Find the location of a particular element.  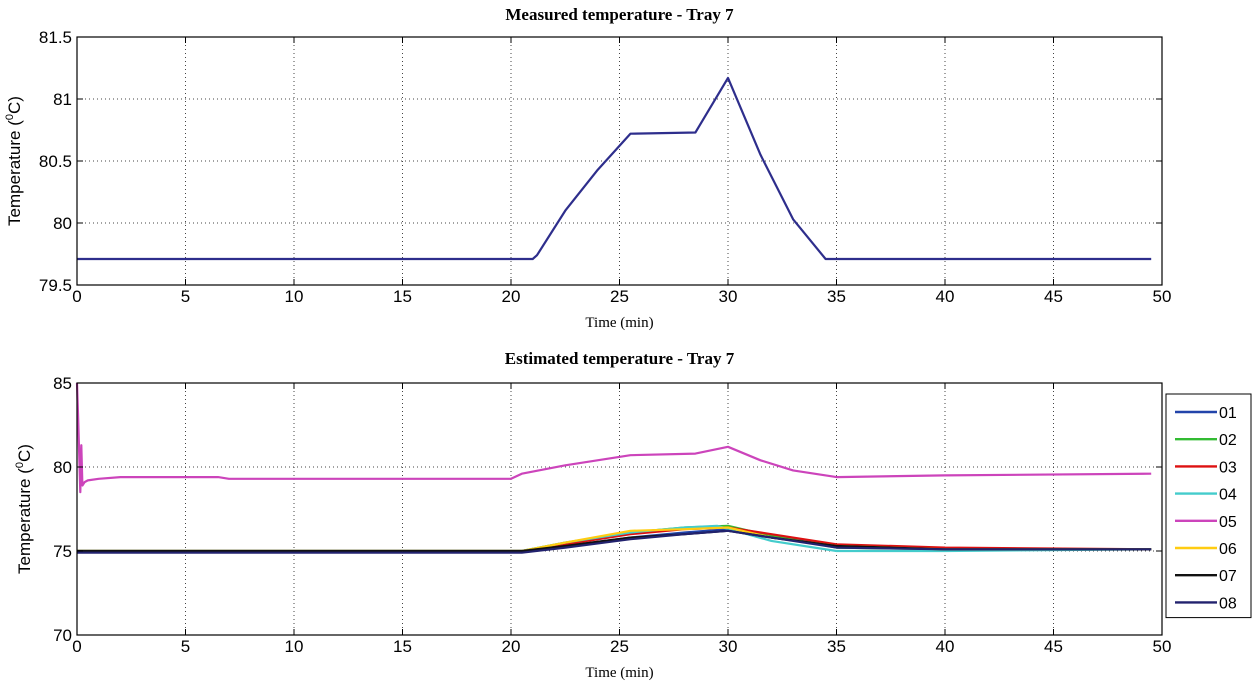

bottom-y-tick-label: 80 is located at coordinates (62, 467).